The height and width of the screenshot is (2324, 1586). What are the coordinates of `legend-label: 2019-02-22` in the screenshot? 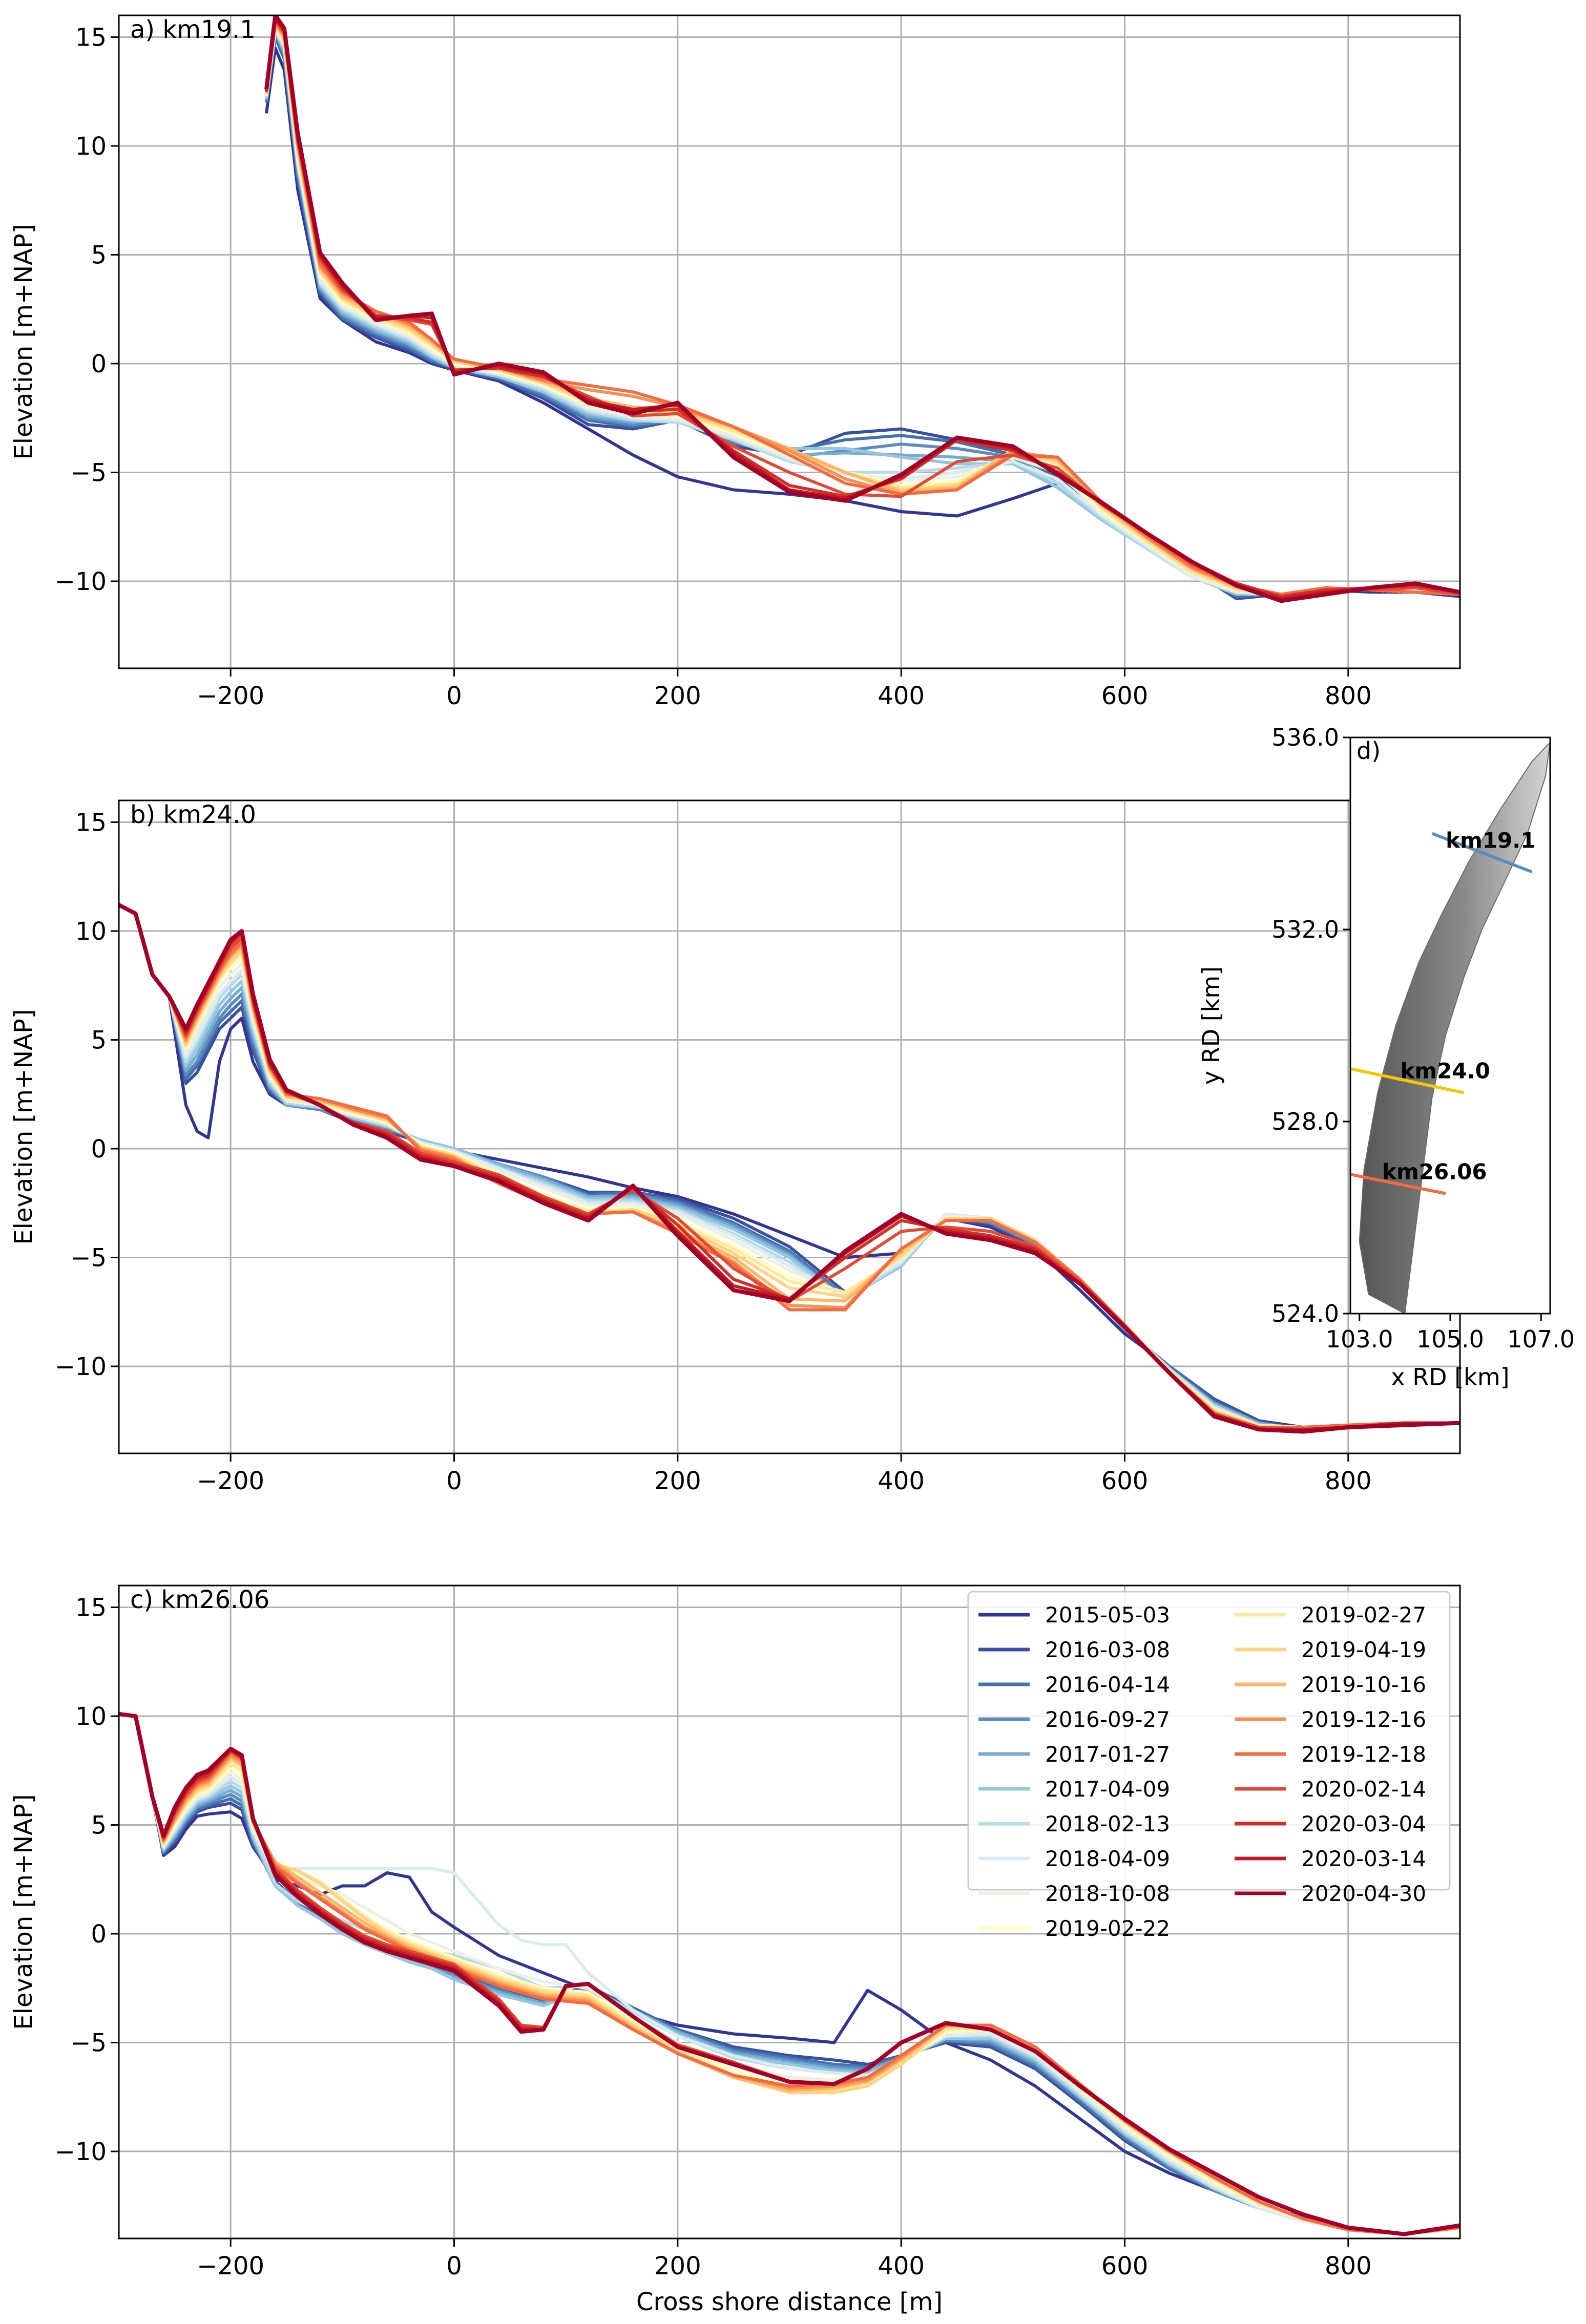 It's located at (1107, 1929).